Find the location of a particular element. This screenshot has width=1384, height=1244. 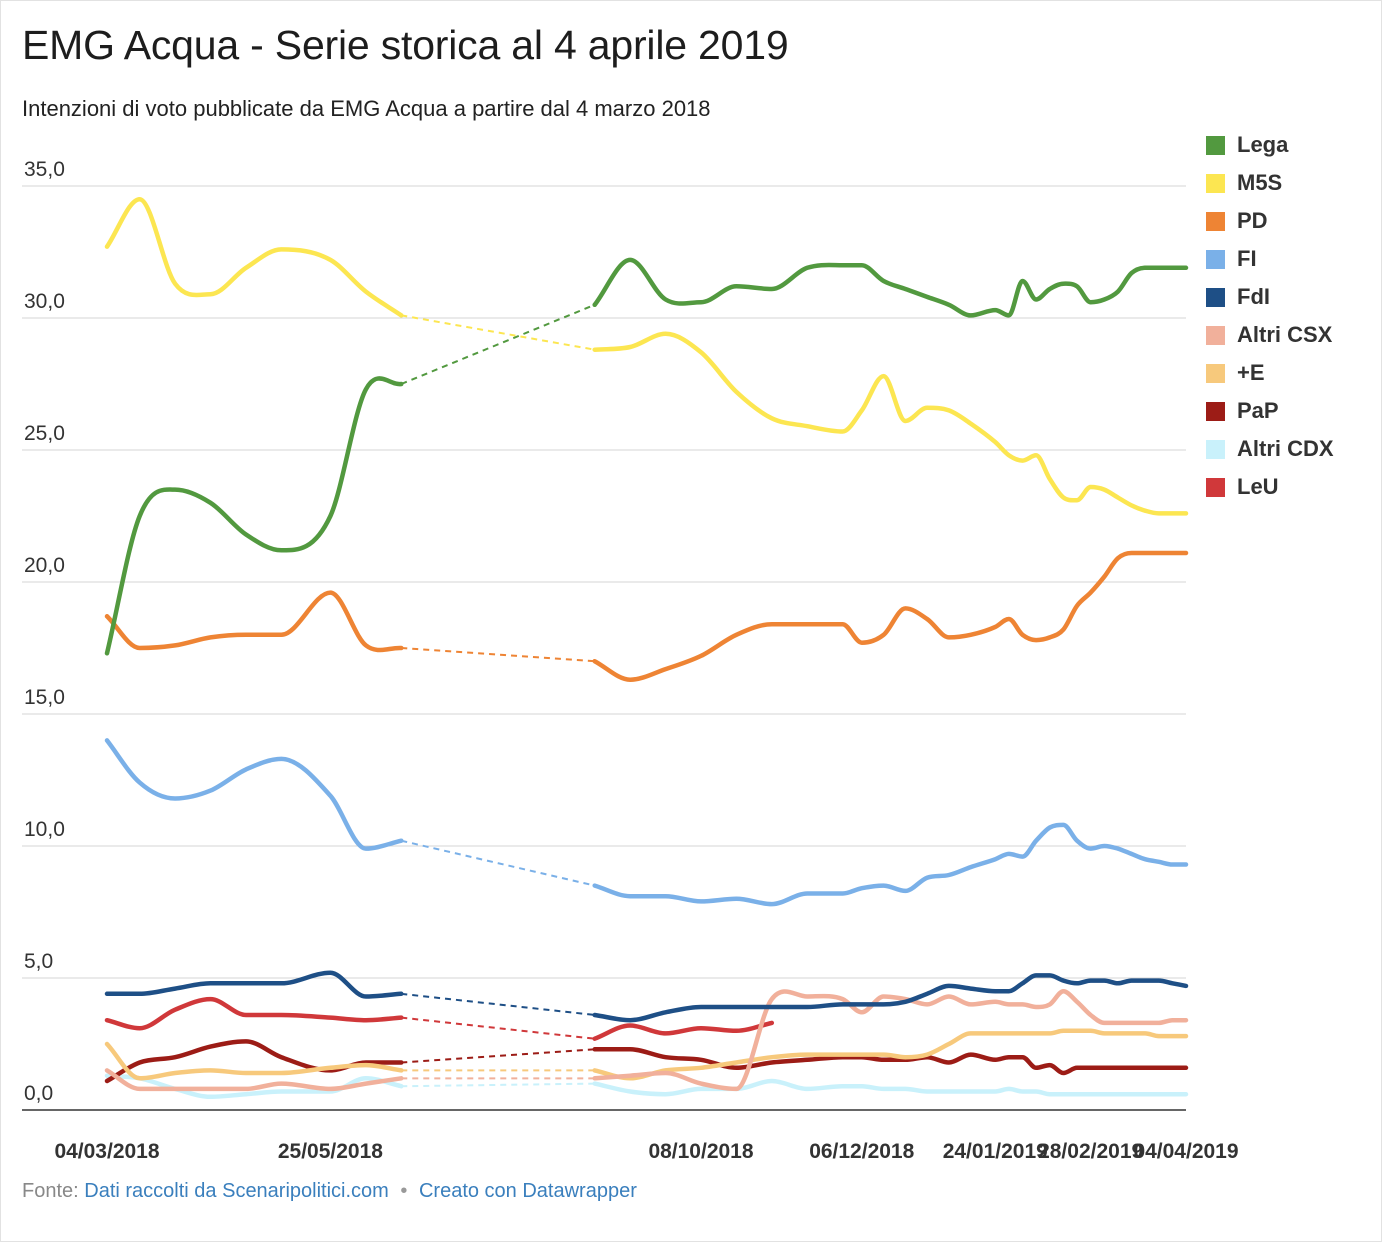

legend-label: FdI is located at coordinates (1253, 296).